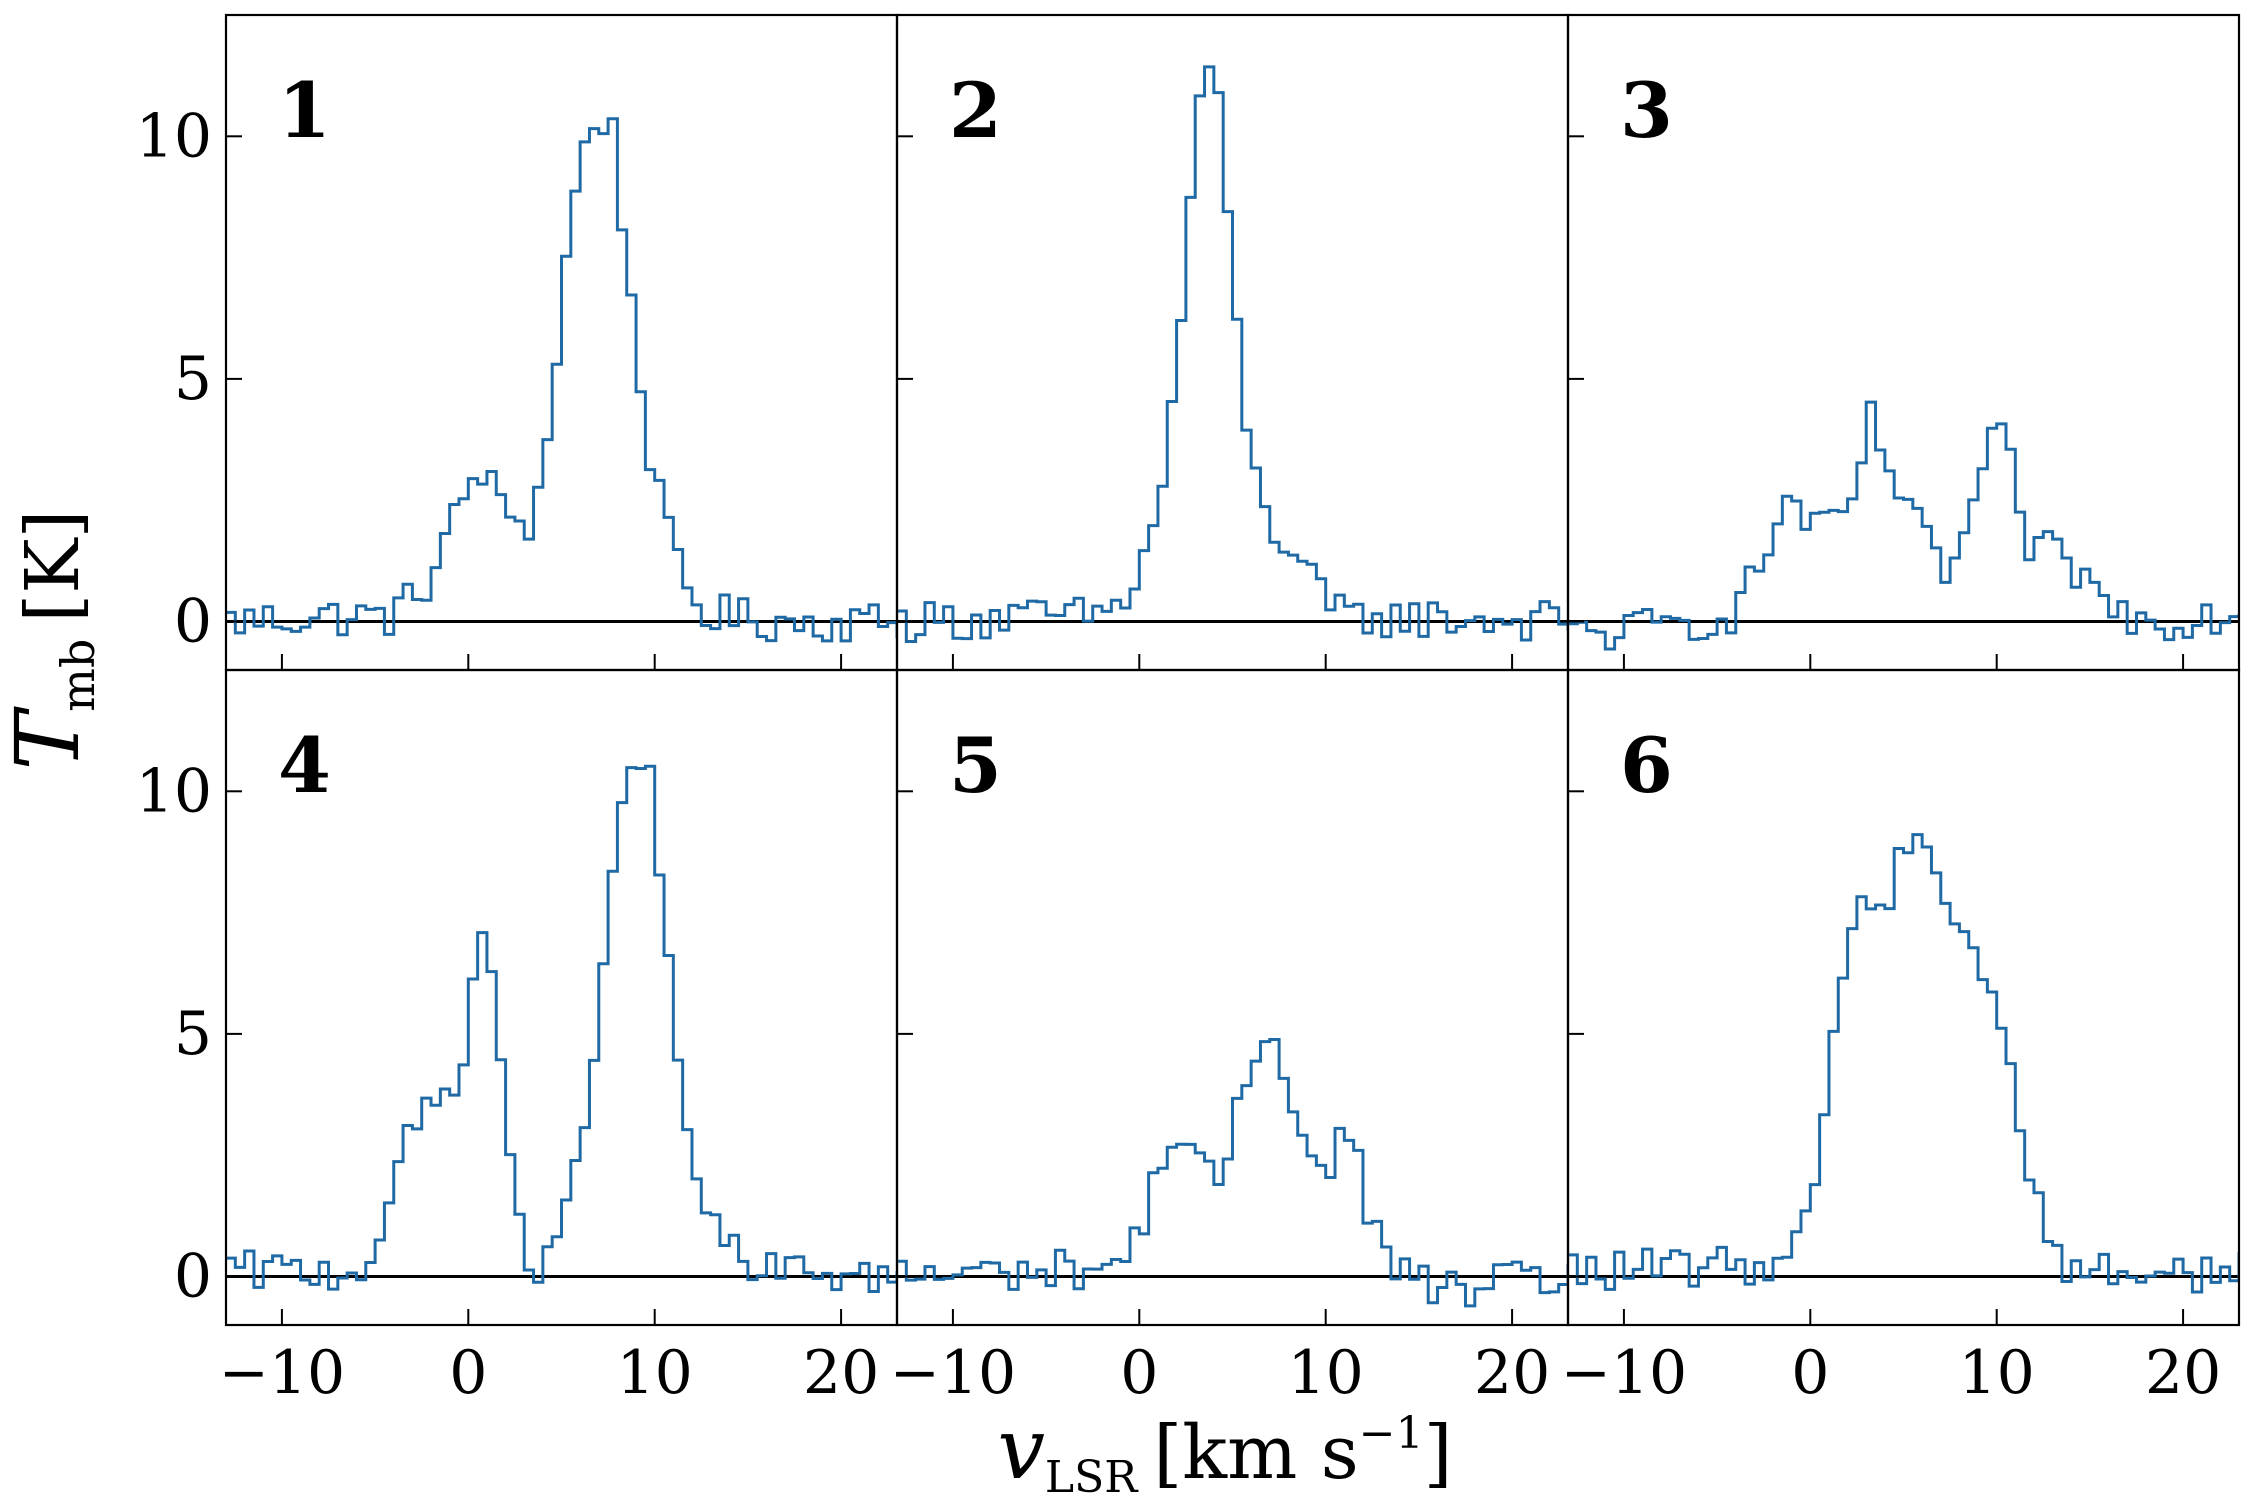 The width and height of the screenshot is (2250, 1500). Describe the element at coordinates (304, 110) in the screenshot. I see `panel-number-label: 1` at that location.